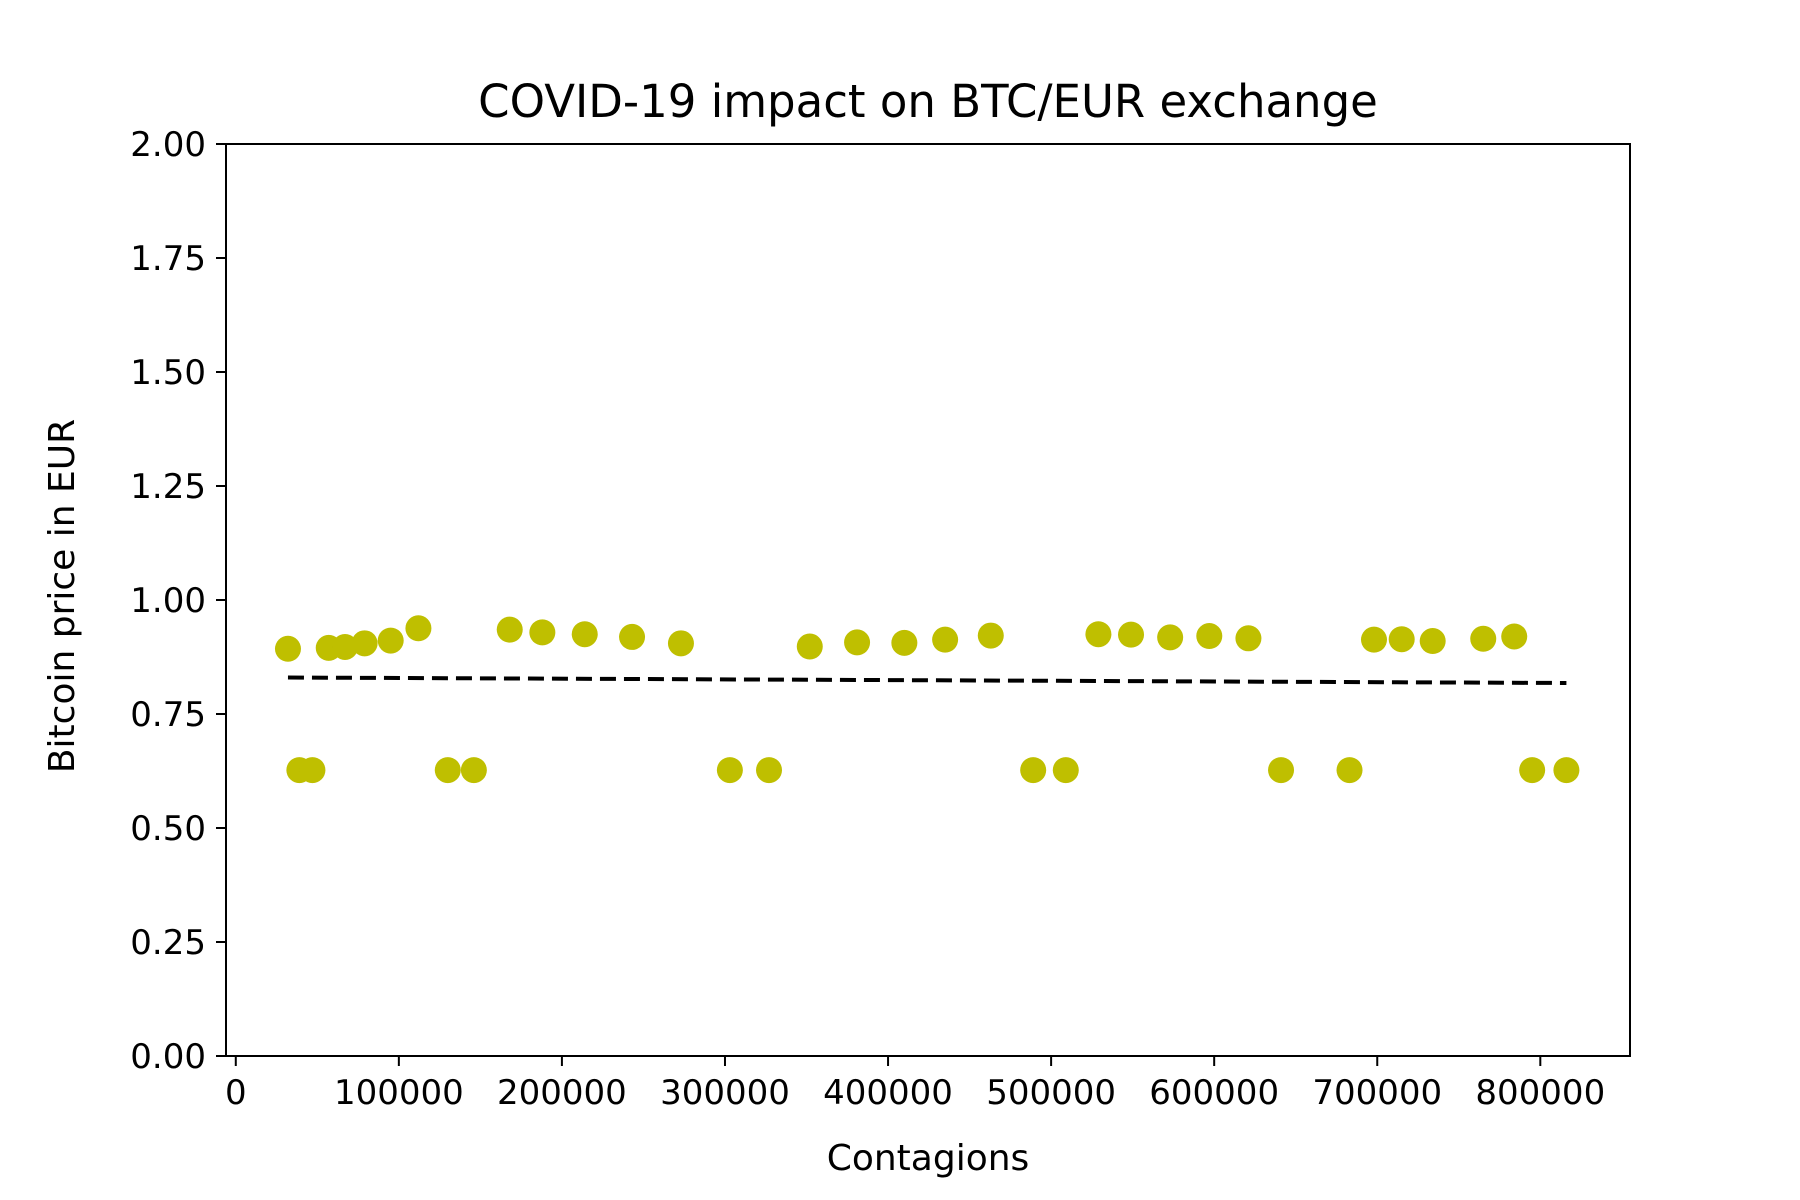  Describe the element at coordinates (168, 601) in the screenshot. I see `y-tick-label: 1.00` at that location.